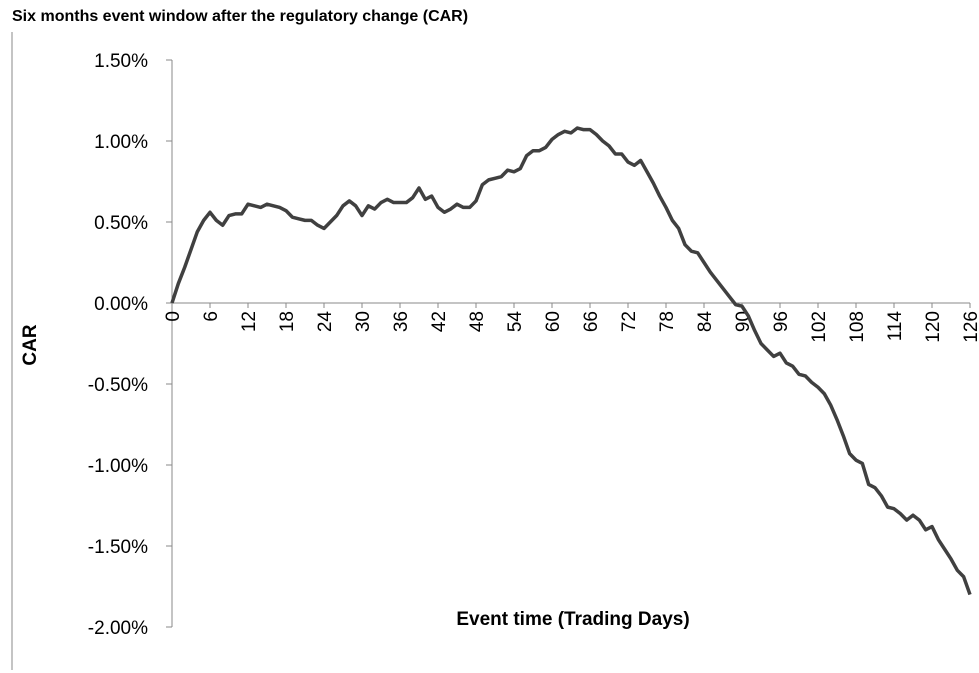 The height and width of the screenshot is (673, 979). Describe the element at coordinates (477, 321) in the screenshot. I see `x-tick-label: 48` at that location.